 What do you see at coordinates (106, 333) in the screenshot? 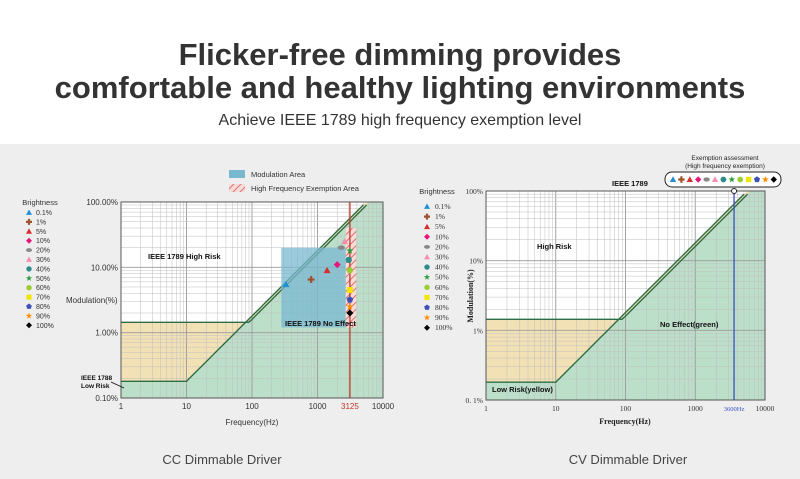
I see `y-tick-label: 1.00%` at bounding box center [106, 333].